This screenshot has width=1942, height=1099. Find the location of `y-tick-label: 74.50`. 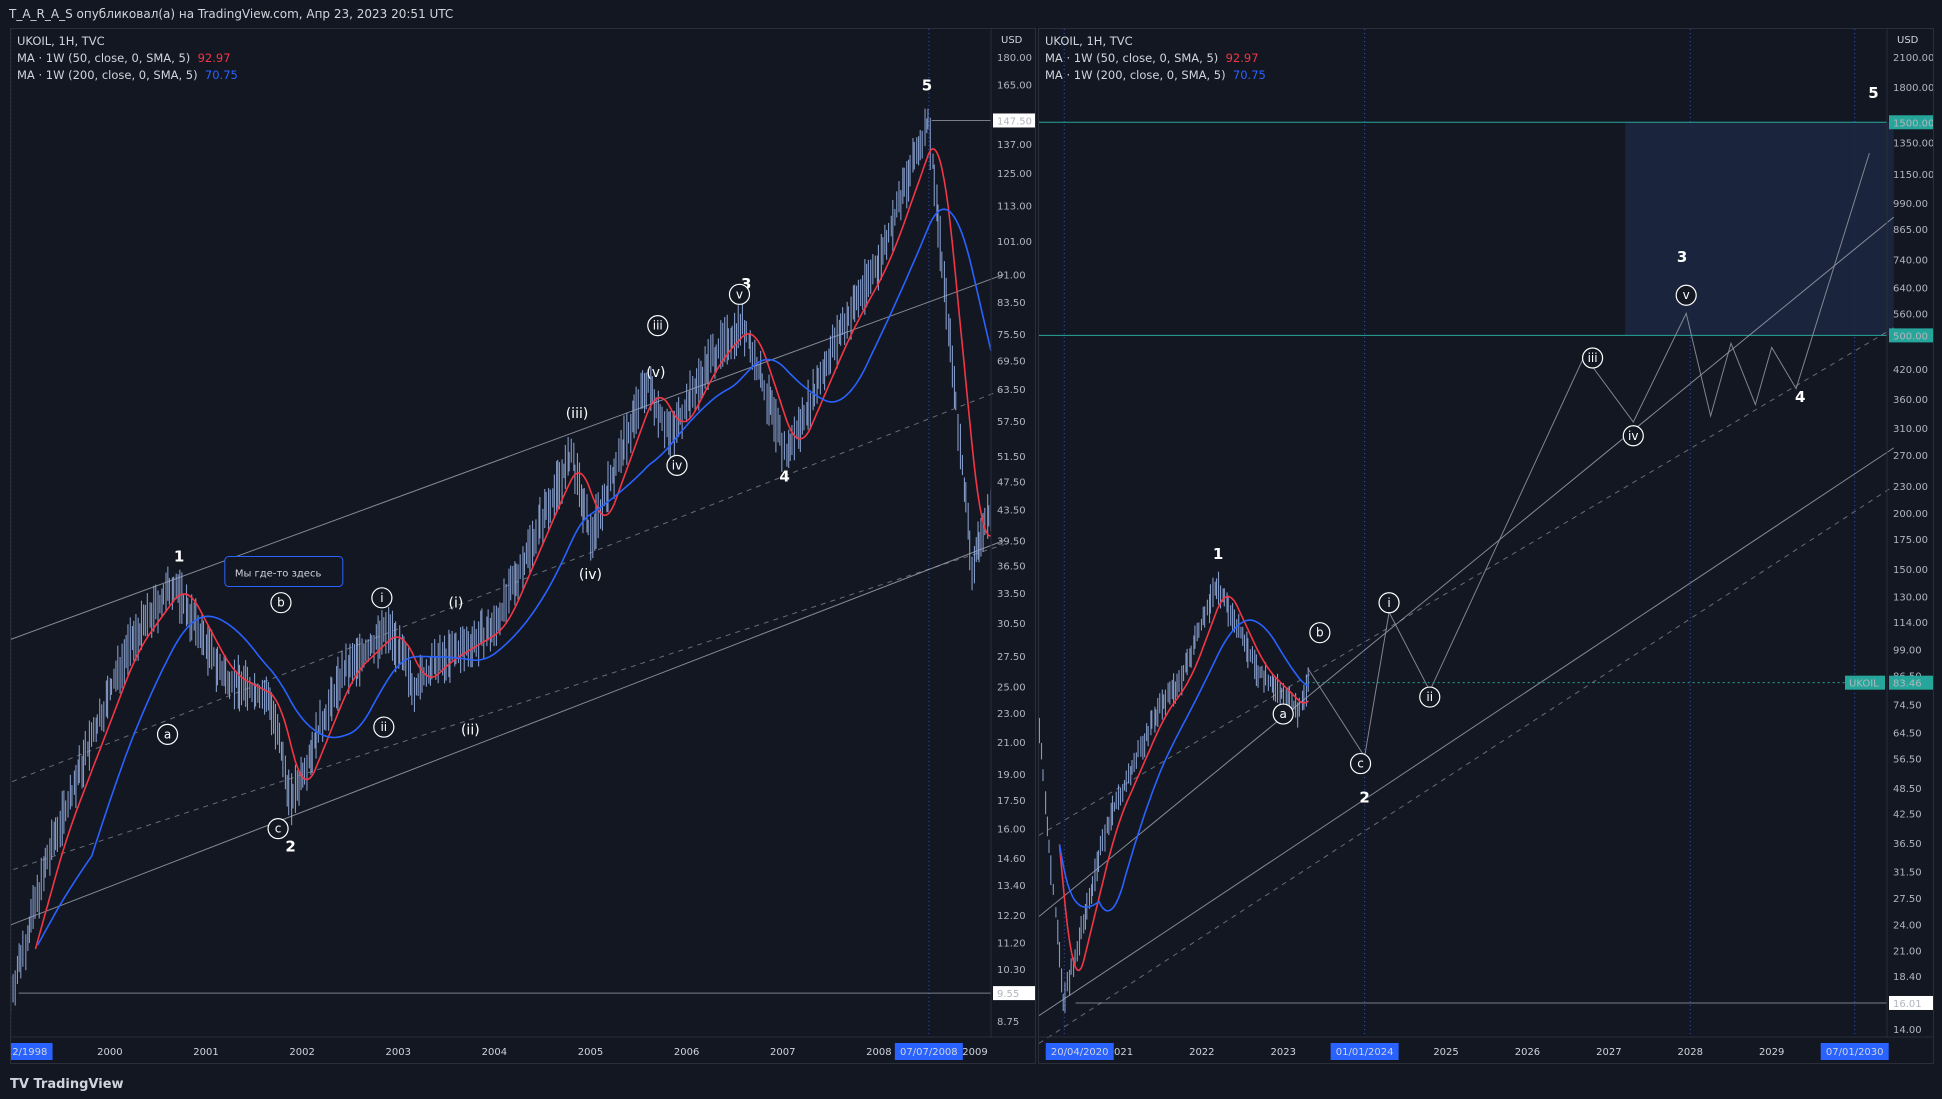

y-tick-label: 74.50 is located at coordinates (1907, 706).